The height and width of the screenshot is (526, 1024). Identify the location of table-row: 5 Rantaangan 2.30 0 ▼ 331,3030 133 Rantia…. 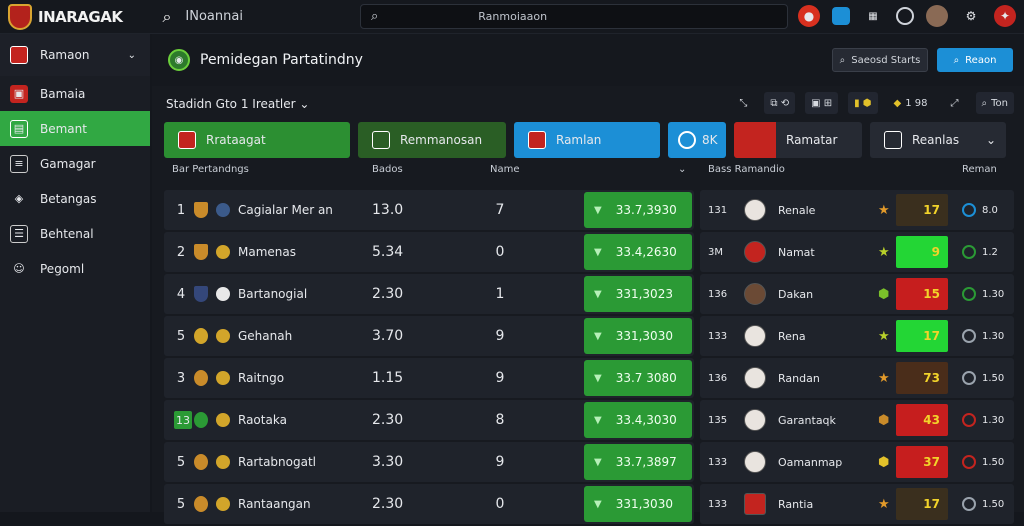
(589, 504).